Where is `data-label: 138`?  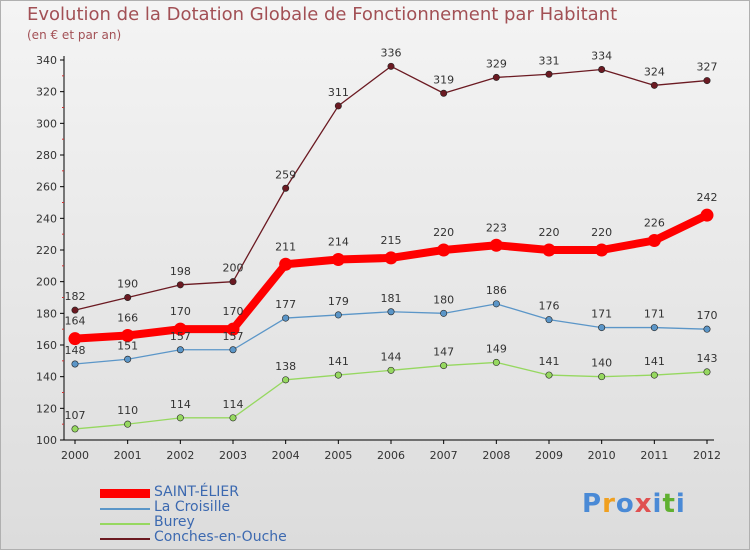 data-label: 138 is located at coordinates (285, 366).